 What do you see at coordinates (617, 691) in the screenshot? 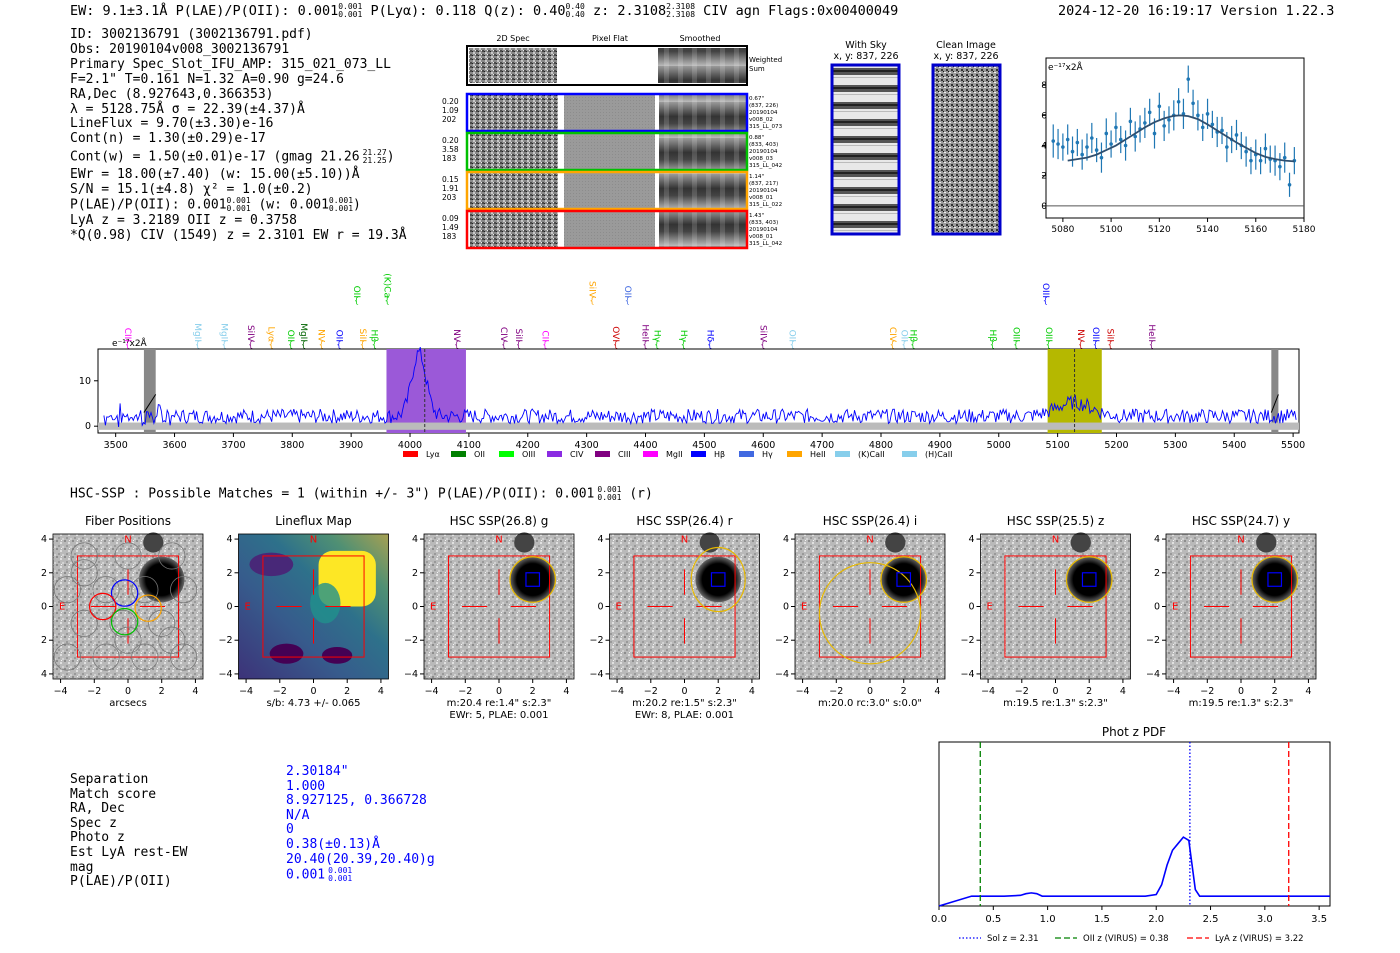
I see `x-tick-label: −4` at bounding box center [617, 691].